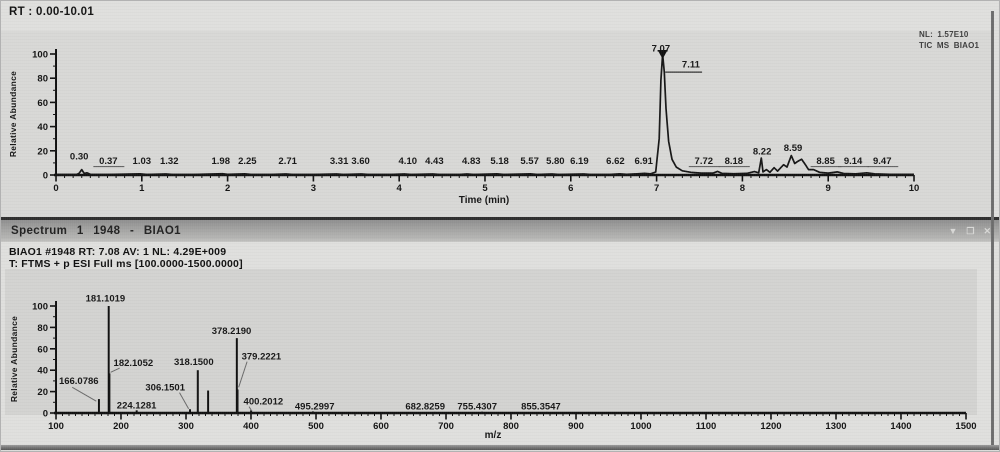  I want to click on svg-text: 1000, so click(640, 426).